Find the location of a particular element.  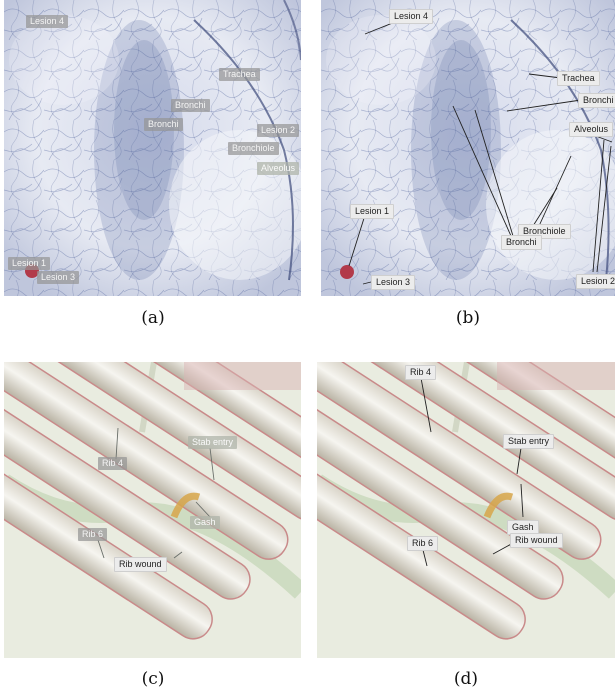

label-bronchiole: Bronchiole is located at coordinates (253, 148).